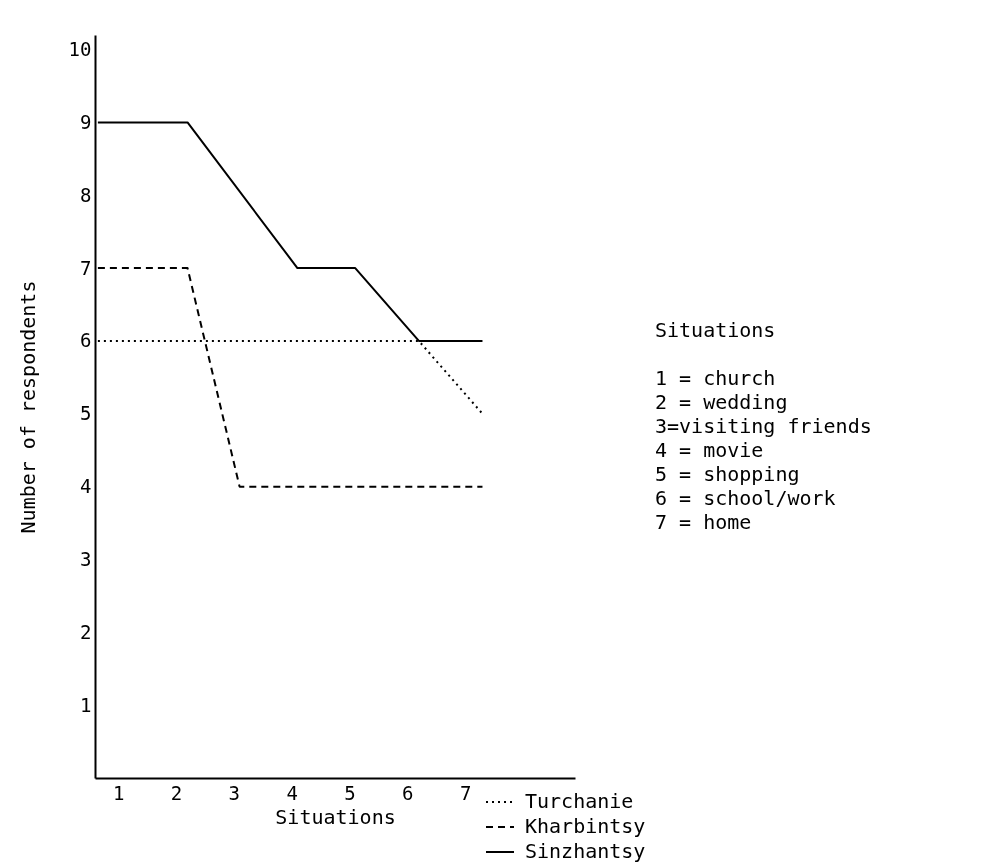  I want to click on text: 7 = home, so click(704, 522).